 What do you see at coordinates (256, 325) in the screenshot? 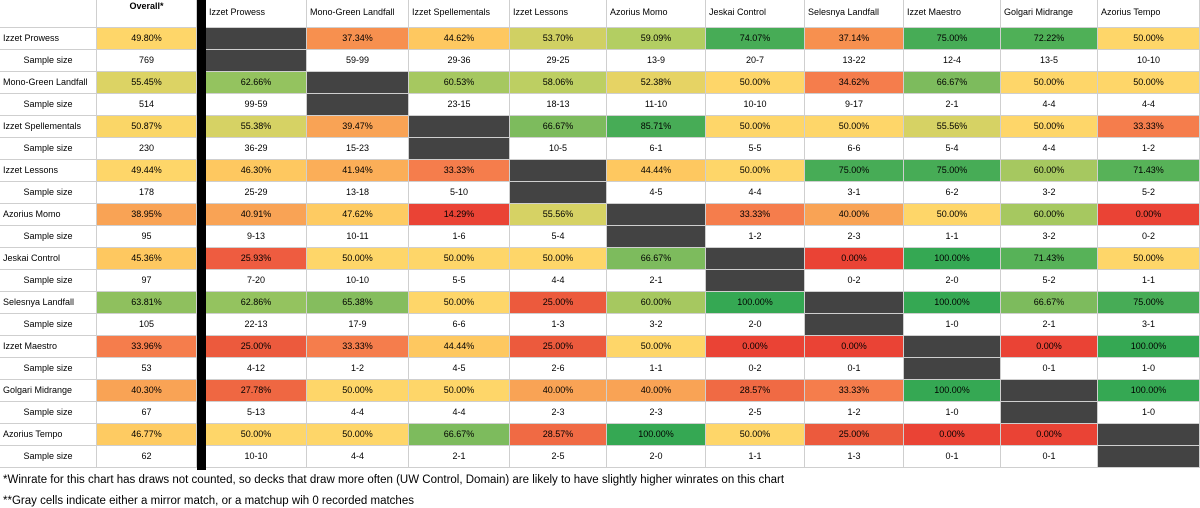
I see `matchup-record: 22-13` at bounding box center [256, 325].